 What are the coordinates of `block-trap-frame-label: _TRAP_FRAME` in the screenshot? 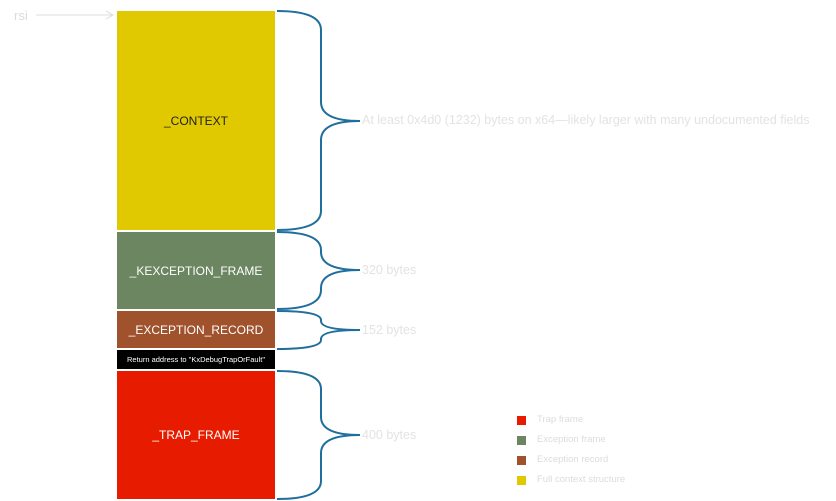 It's located at (196, 435).